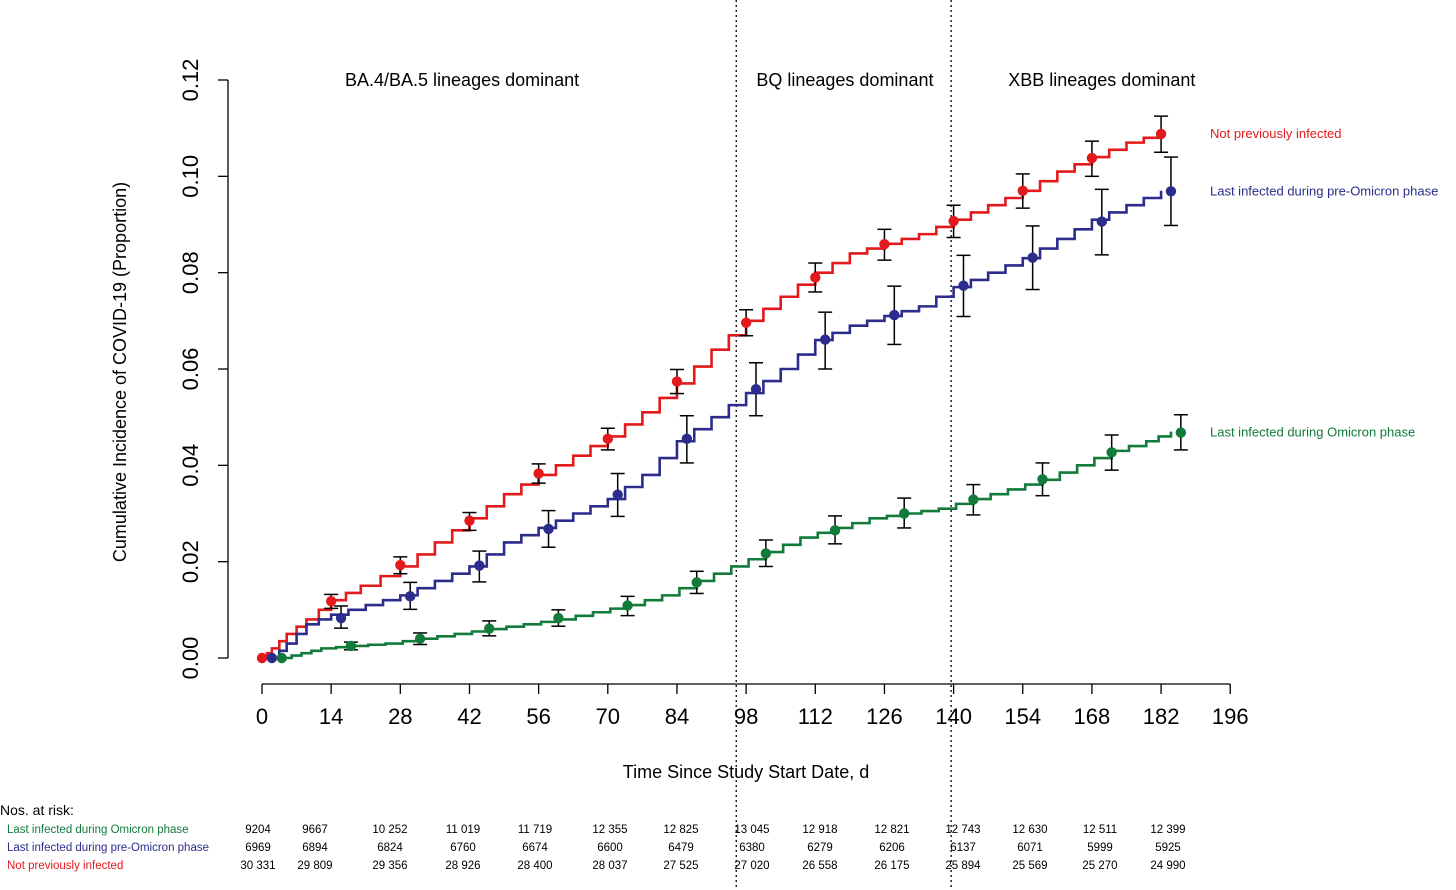 The image size is (1456, 890). What do you see at coordinates (610, 848) in the screenshot?
I see `risk-cell: 6600` at bounding box center [610, 848].